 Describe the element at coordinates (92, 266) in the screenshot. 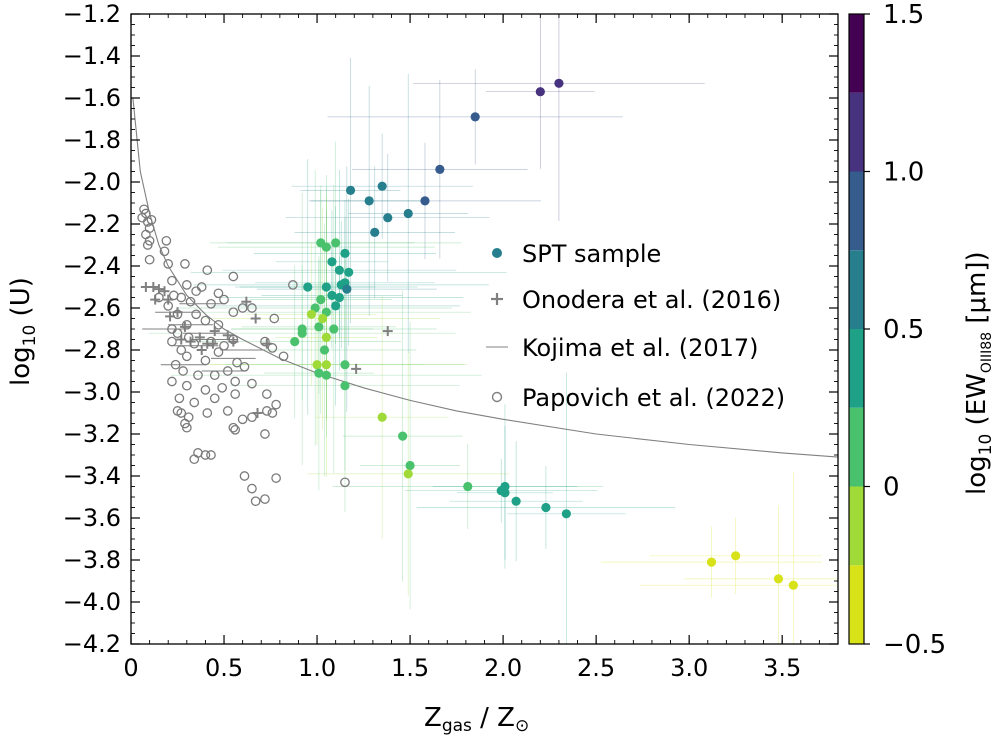

I see `y-tick-label: −2.4` at that location.